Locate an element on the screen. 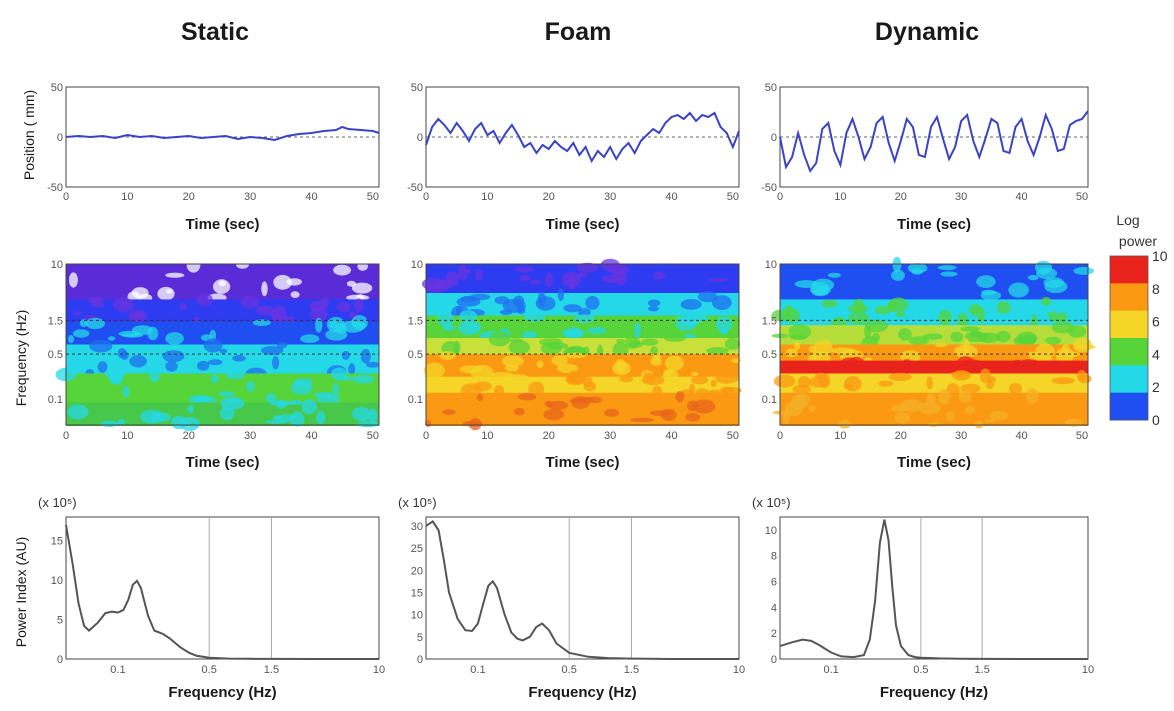  colorbar-frame is located at coordinates (1129, 338).